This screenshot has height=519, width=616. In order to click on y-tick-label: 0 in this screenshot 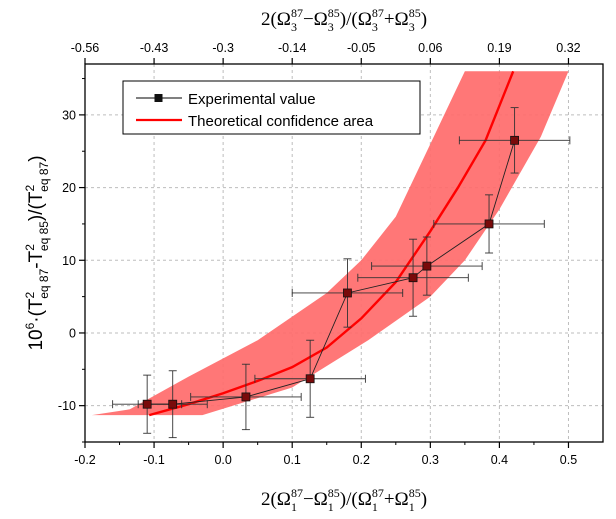, I will do `click(72, 333)`.